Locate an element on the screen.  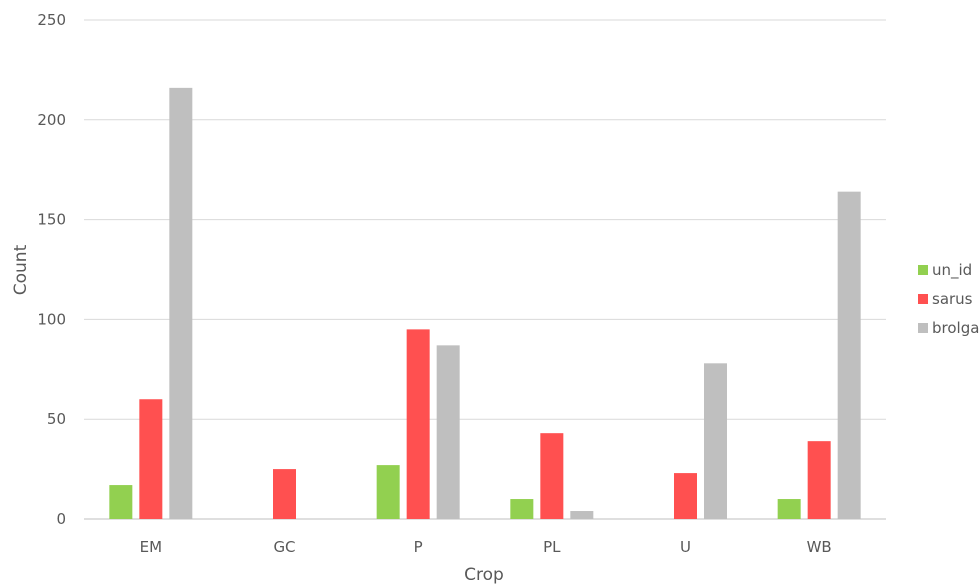
y-tick-label: 50 is located at coordinates (56, 419).